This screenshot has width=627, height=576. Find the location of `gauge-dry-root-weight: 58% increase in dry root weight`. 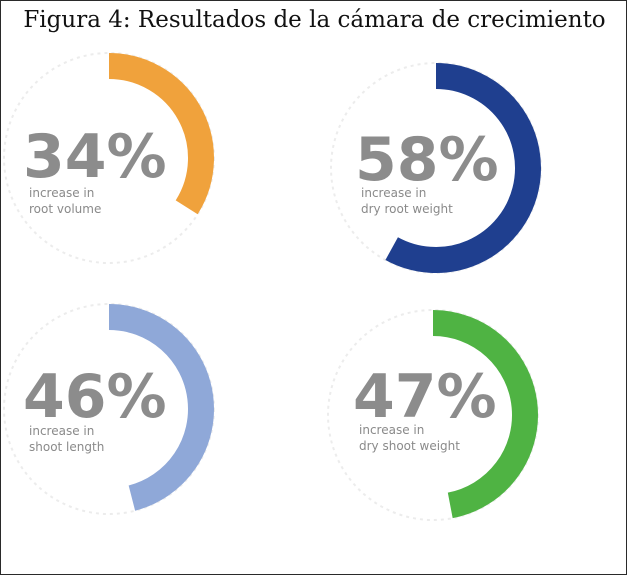

gauge-dry-root-weight: 58% increase in dry root weight is located at coordinates (436, 168).